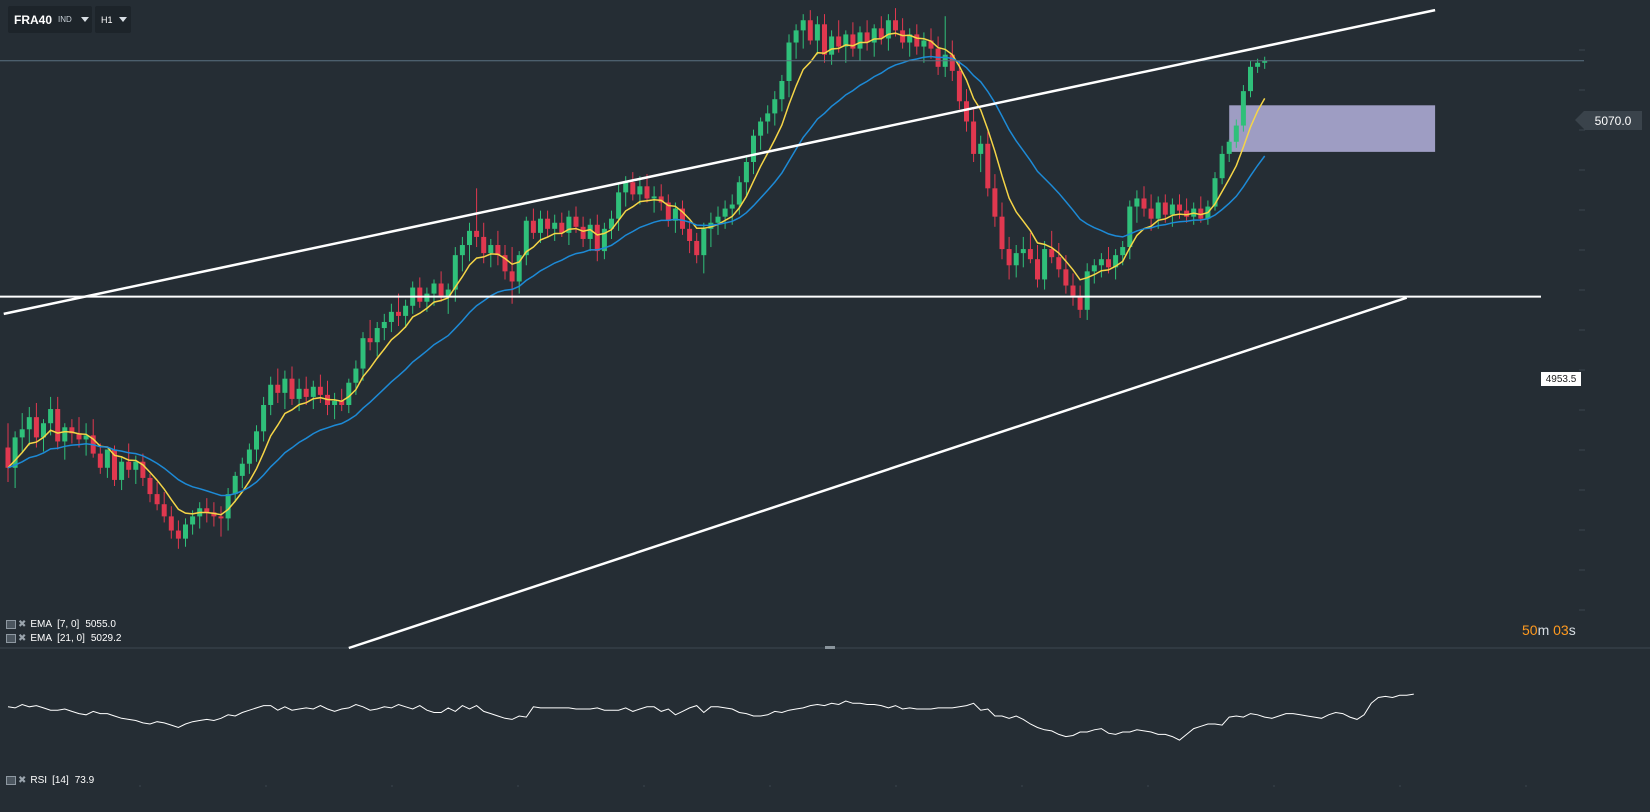 This screenshot has width=1650, height=812. Describe the element at coordinates (50, 19) in the screenshot. I see `symbol-selector: FRA40 IND` at that location.